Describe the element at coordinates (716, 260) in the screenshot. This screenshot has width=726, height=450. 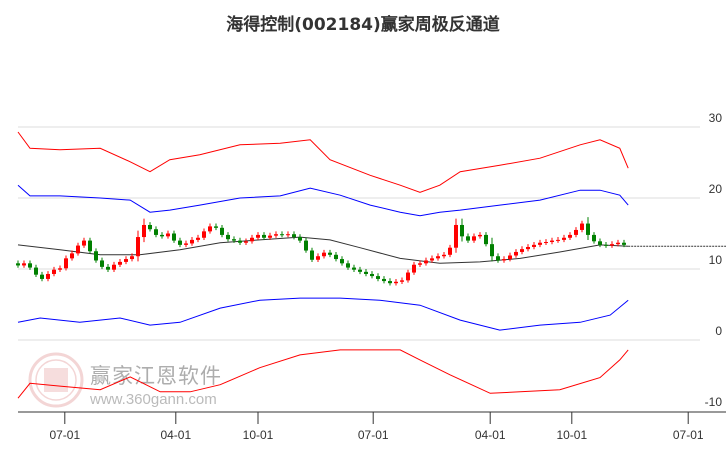
I see `y-tick-label: 10` at that location.